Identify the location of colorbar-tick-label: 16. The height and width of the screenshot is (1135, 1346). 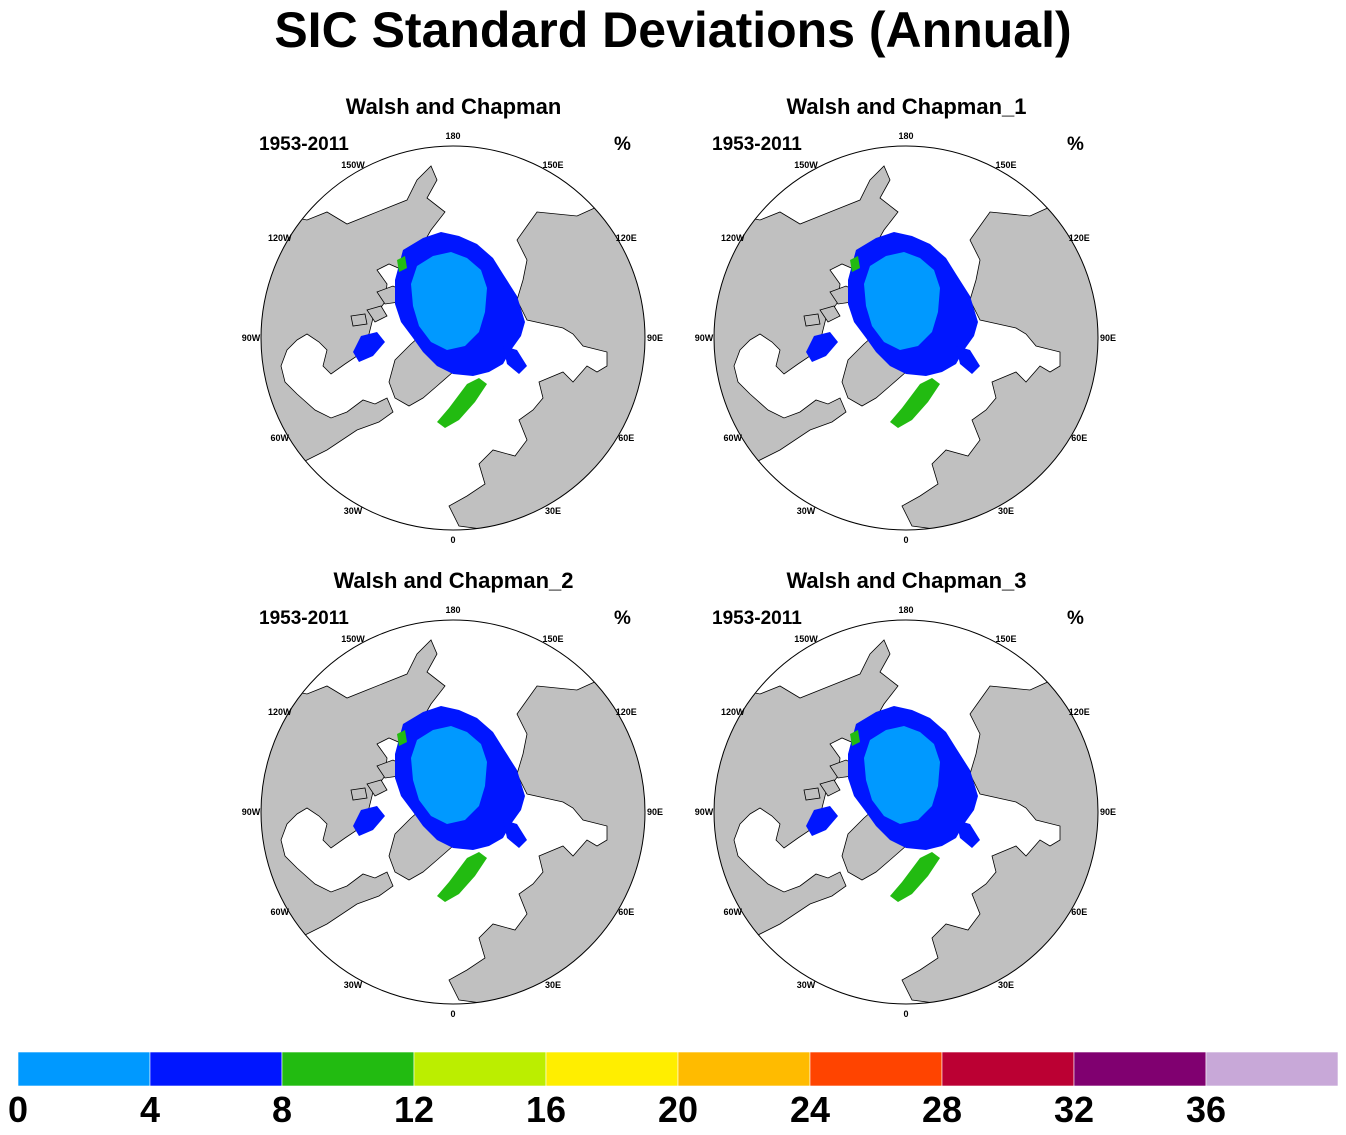
(546, 1109).